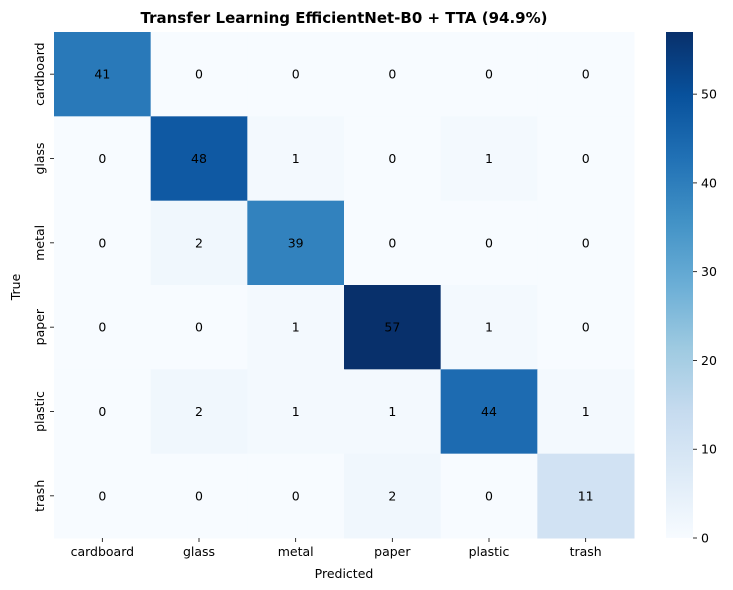 The width and height of the screenshot is (733, 590). I want to click on cell-value-label: 48, so click(199, 158).